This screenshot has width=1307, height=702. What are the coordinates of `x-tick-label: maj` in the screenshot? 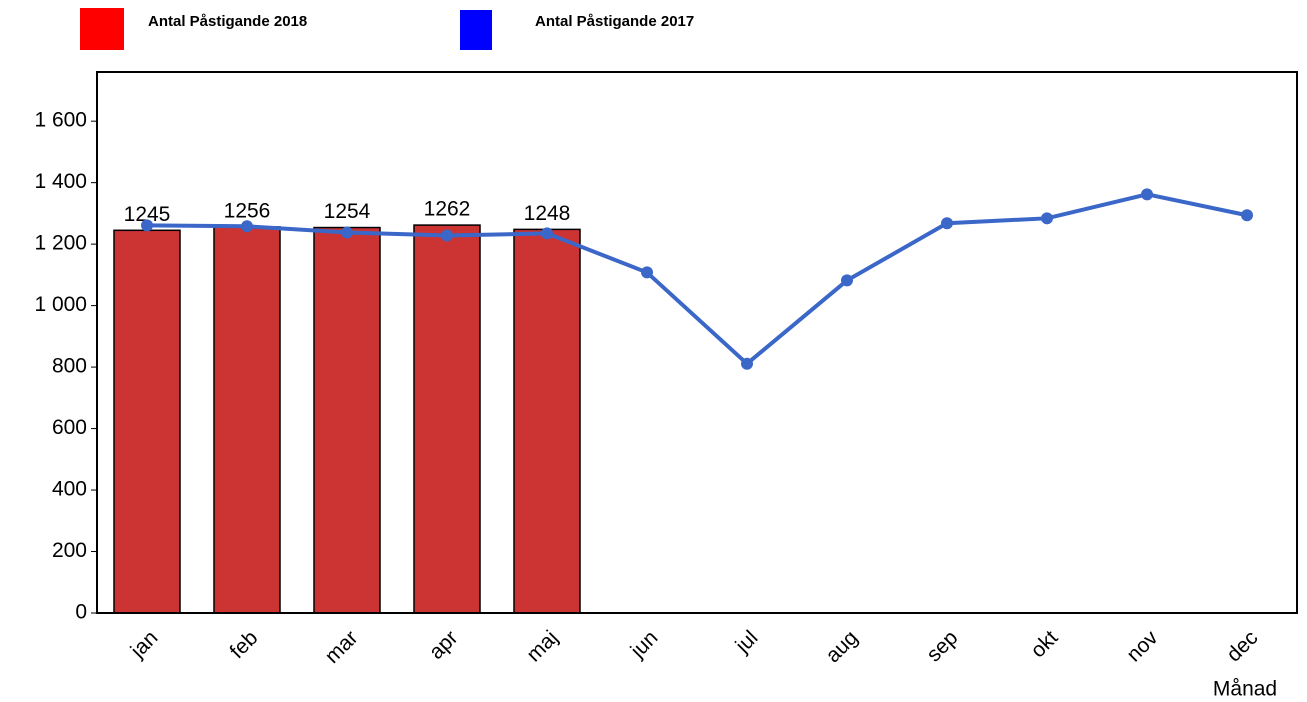 It's located at (542, 646).